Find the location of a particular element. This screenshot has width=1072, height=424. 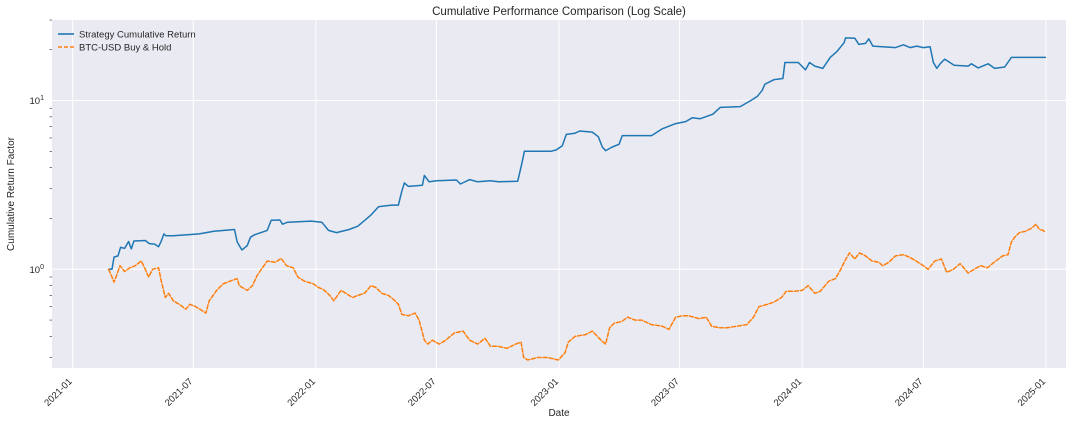

y-tick-labels: 10⁰ 10¹ is located at coordinates (37, 185).